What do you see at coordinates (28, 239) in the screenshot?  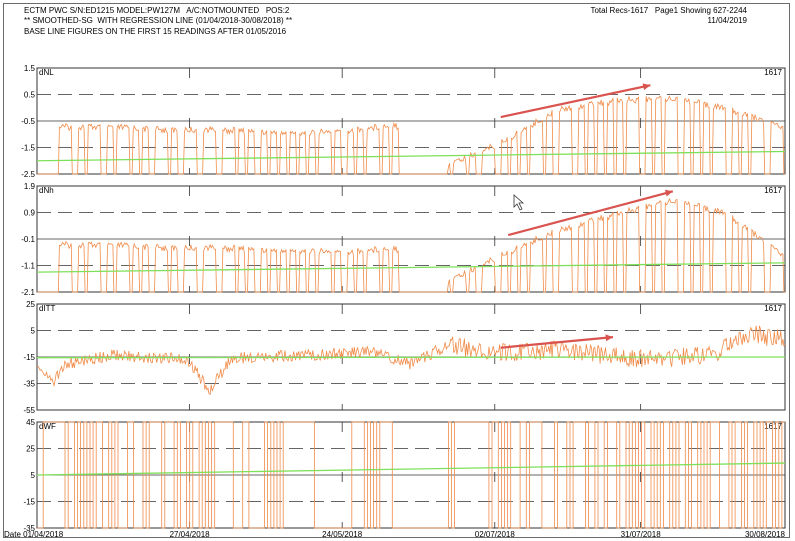 I see `y-tick-label: -0.1` at bounding box center [28, 239].